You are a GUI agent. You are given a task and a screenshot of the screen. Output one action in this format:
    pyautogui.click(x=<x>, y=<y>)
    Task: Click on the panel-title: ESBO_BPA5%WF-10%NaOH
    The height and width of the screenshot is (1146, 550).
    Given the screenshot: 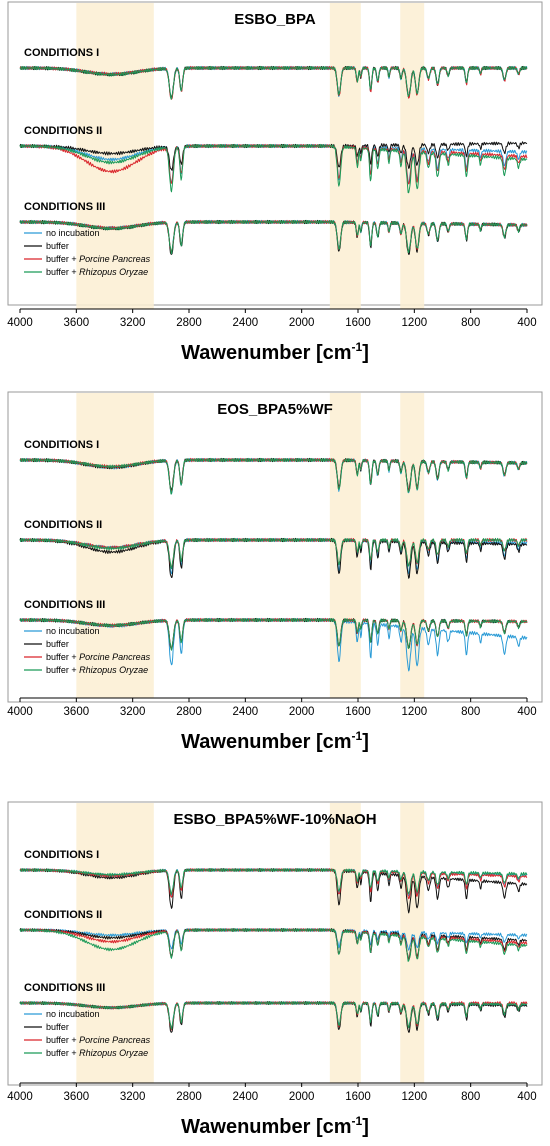 What is the action you would take?
    pyautogui.click(x=274, y=819)
    